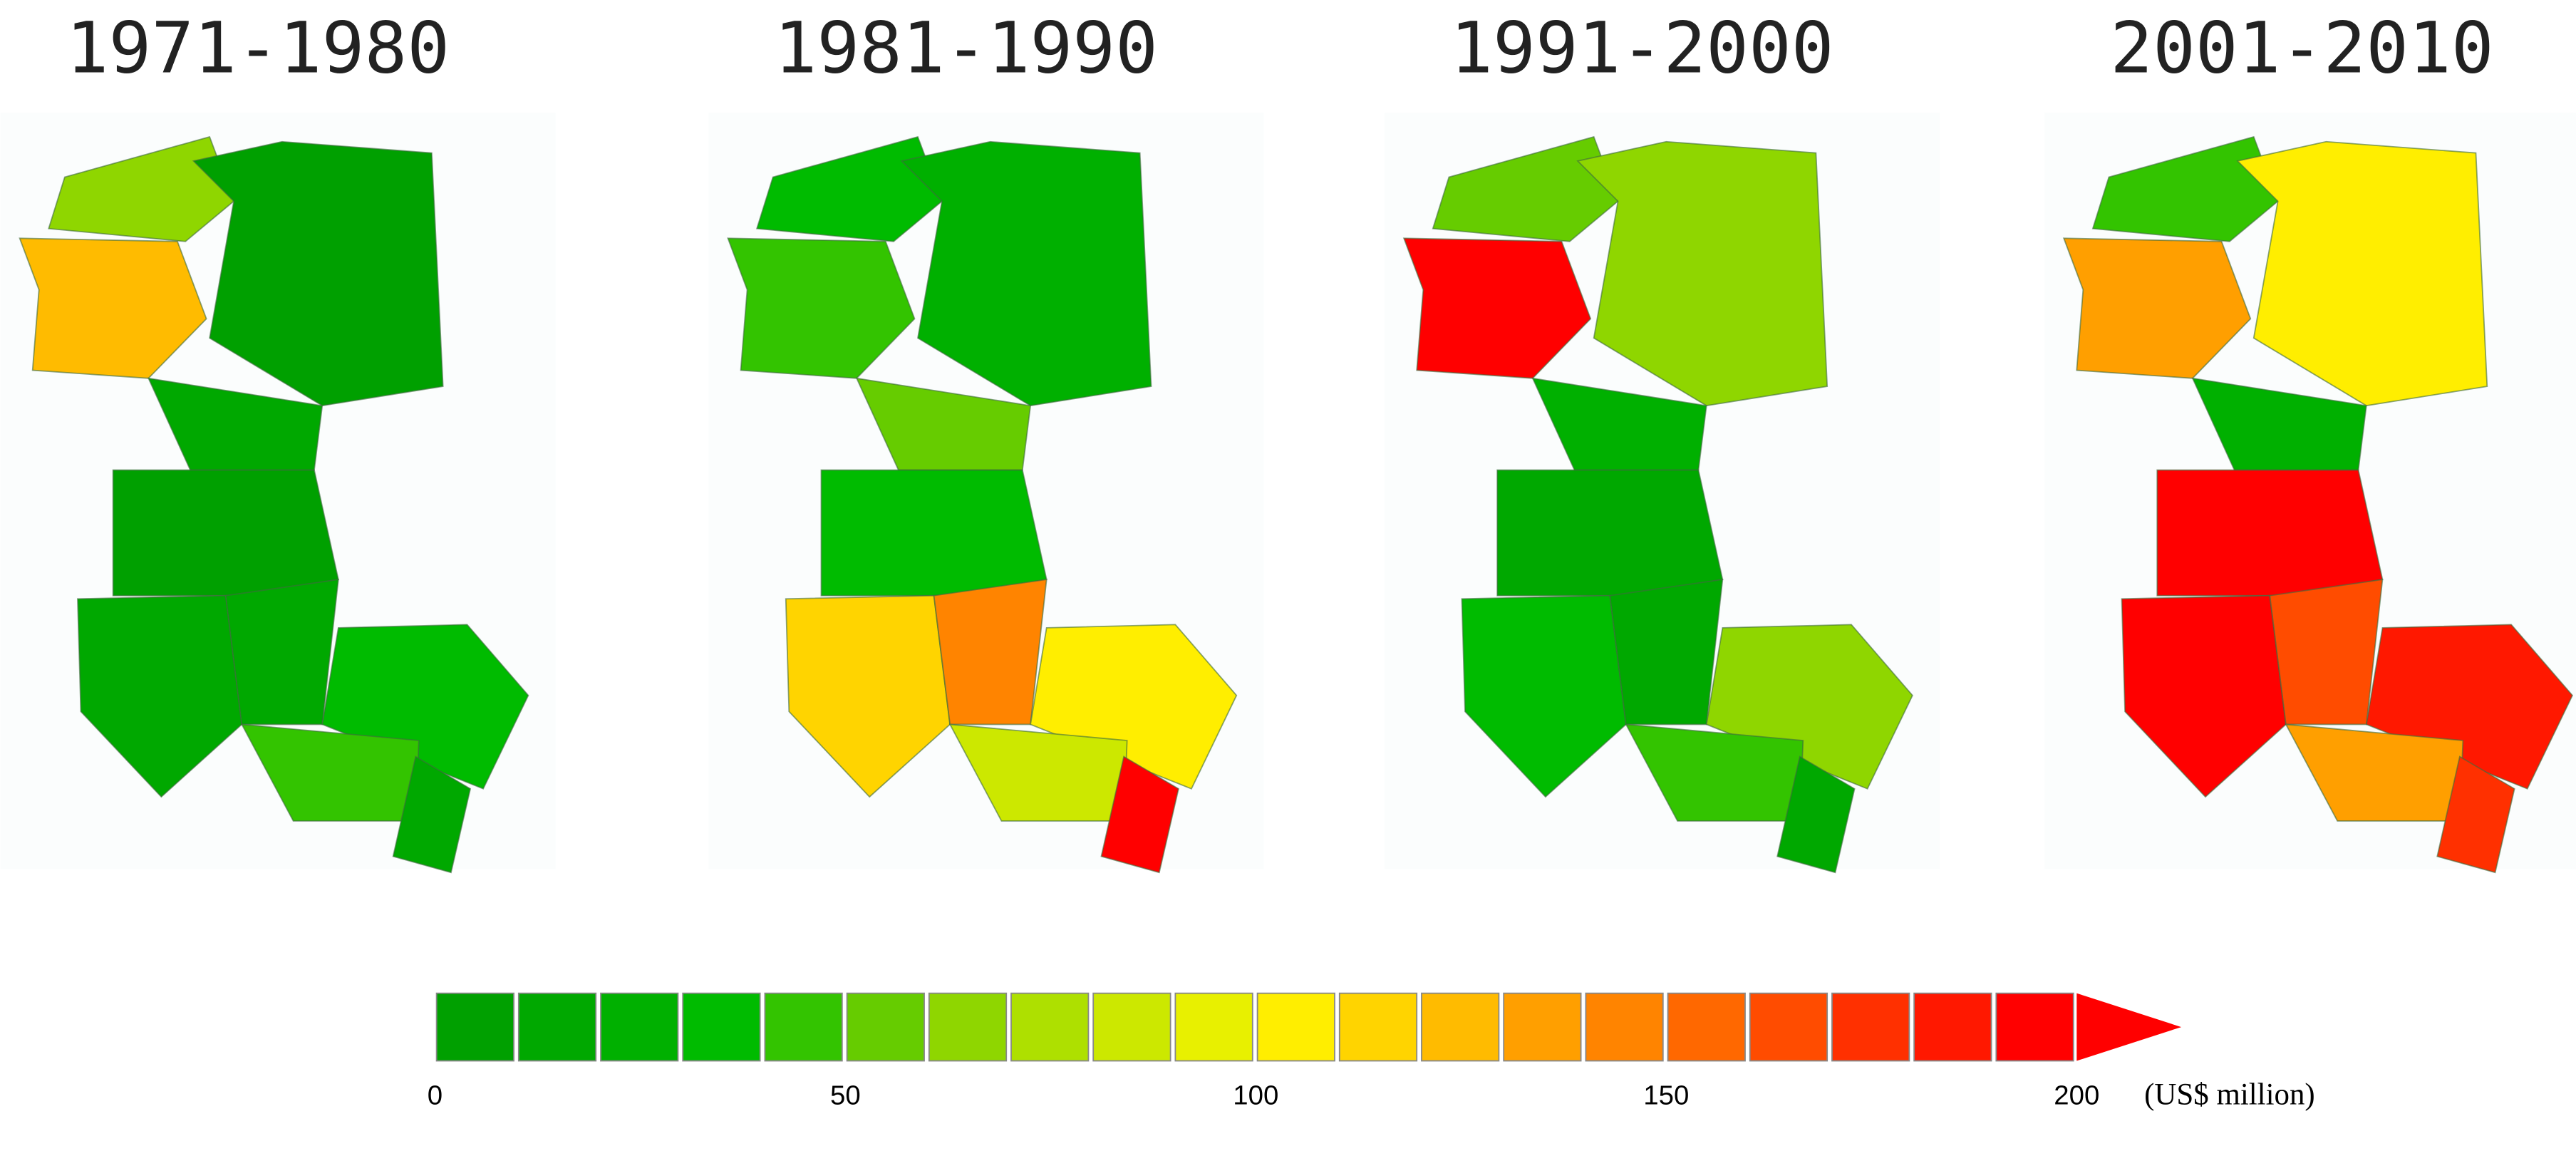 Image resolution: width=2576 pixels, height=1151 pixels. What do you see at coordinates (2077, 1095) in the screenshot?
I see `legend-tick-label: 200` at bounding box center [2077, 1095].